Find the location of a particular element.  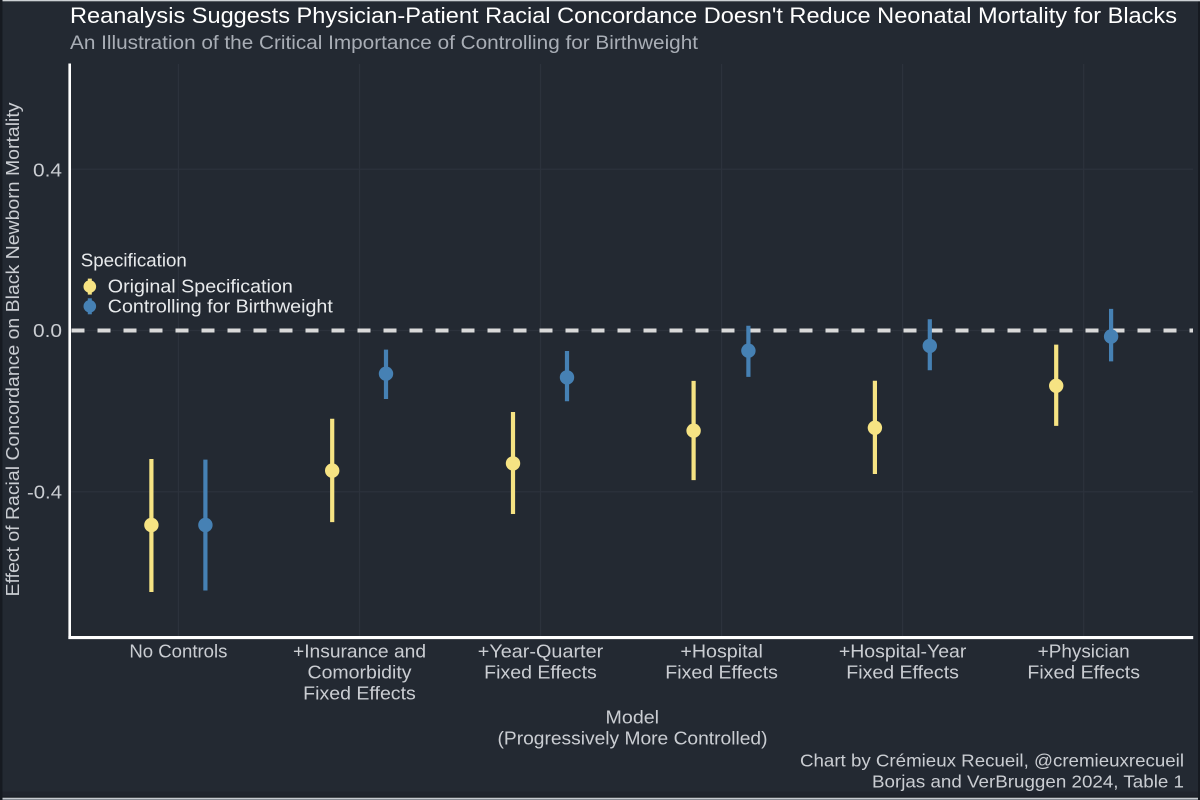

svg-text: +Hospital-Year is located at coordinates (903, 652).